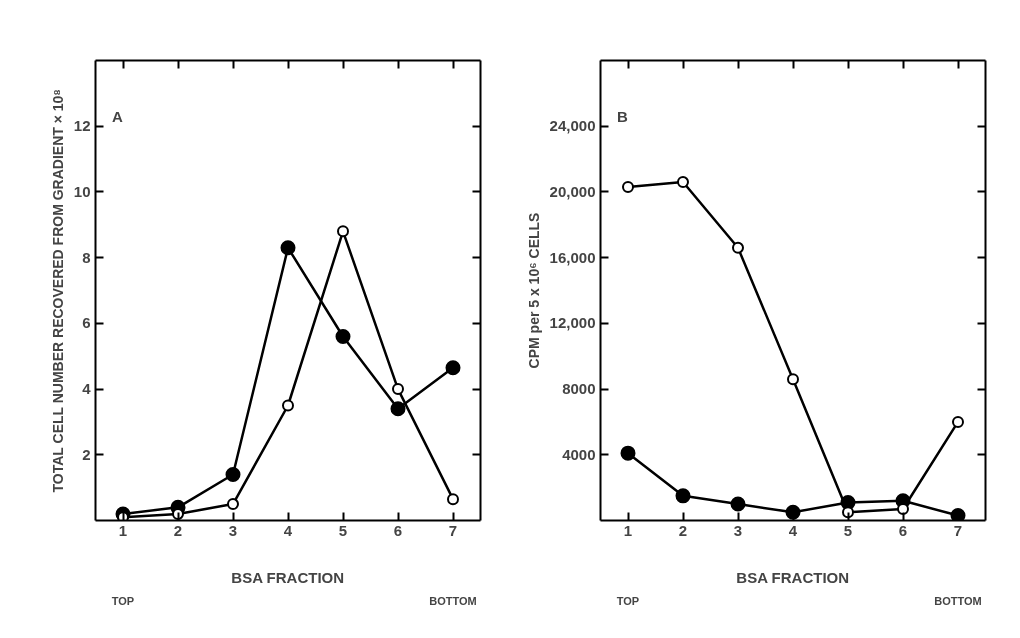  What do you see at coordinates (572, 257) in the screenshot?
I see `y-tick-label: 16,000` at bounding box center [572, 257].